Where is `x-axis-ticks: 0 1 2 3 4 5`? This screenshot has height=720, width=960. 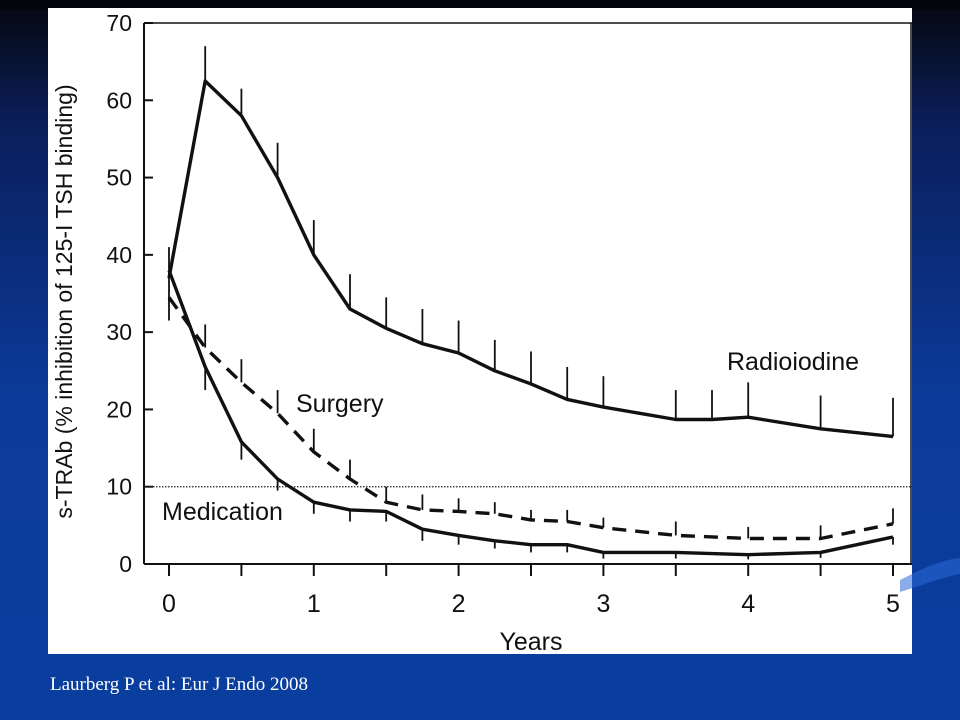
x-axis-ticks: 0 1 2 3 4 5 is located at coordinates (531, 591).